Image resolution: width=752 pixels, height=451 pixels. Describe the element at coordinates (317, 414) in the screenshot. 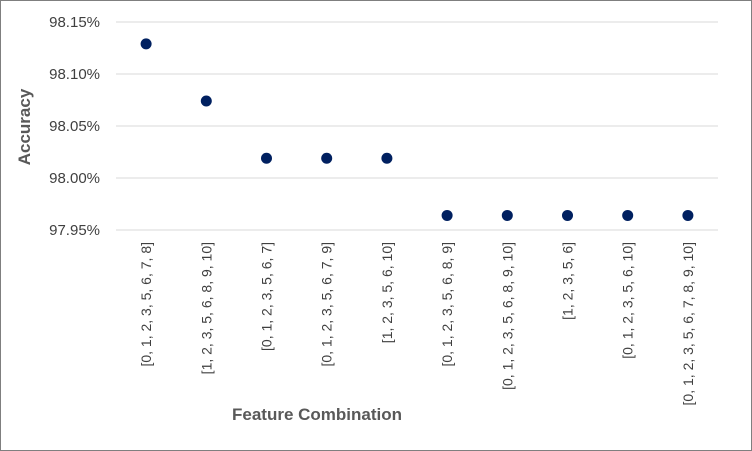

I see `x-axis-title: Feature Combination` at that location.